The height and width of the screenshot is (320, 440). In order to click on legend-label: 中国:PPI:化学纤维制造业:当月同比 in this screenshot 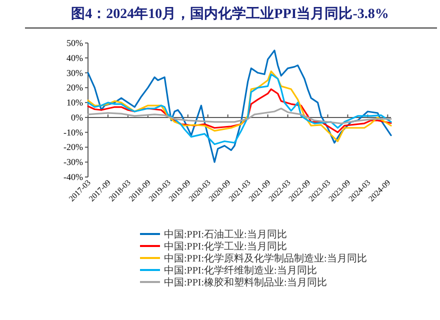, I will do `click(240, 270)`.